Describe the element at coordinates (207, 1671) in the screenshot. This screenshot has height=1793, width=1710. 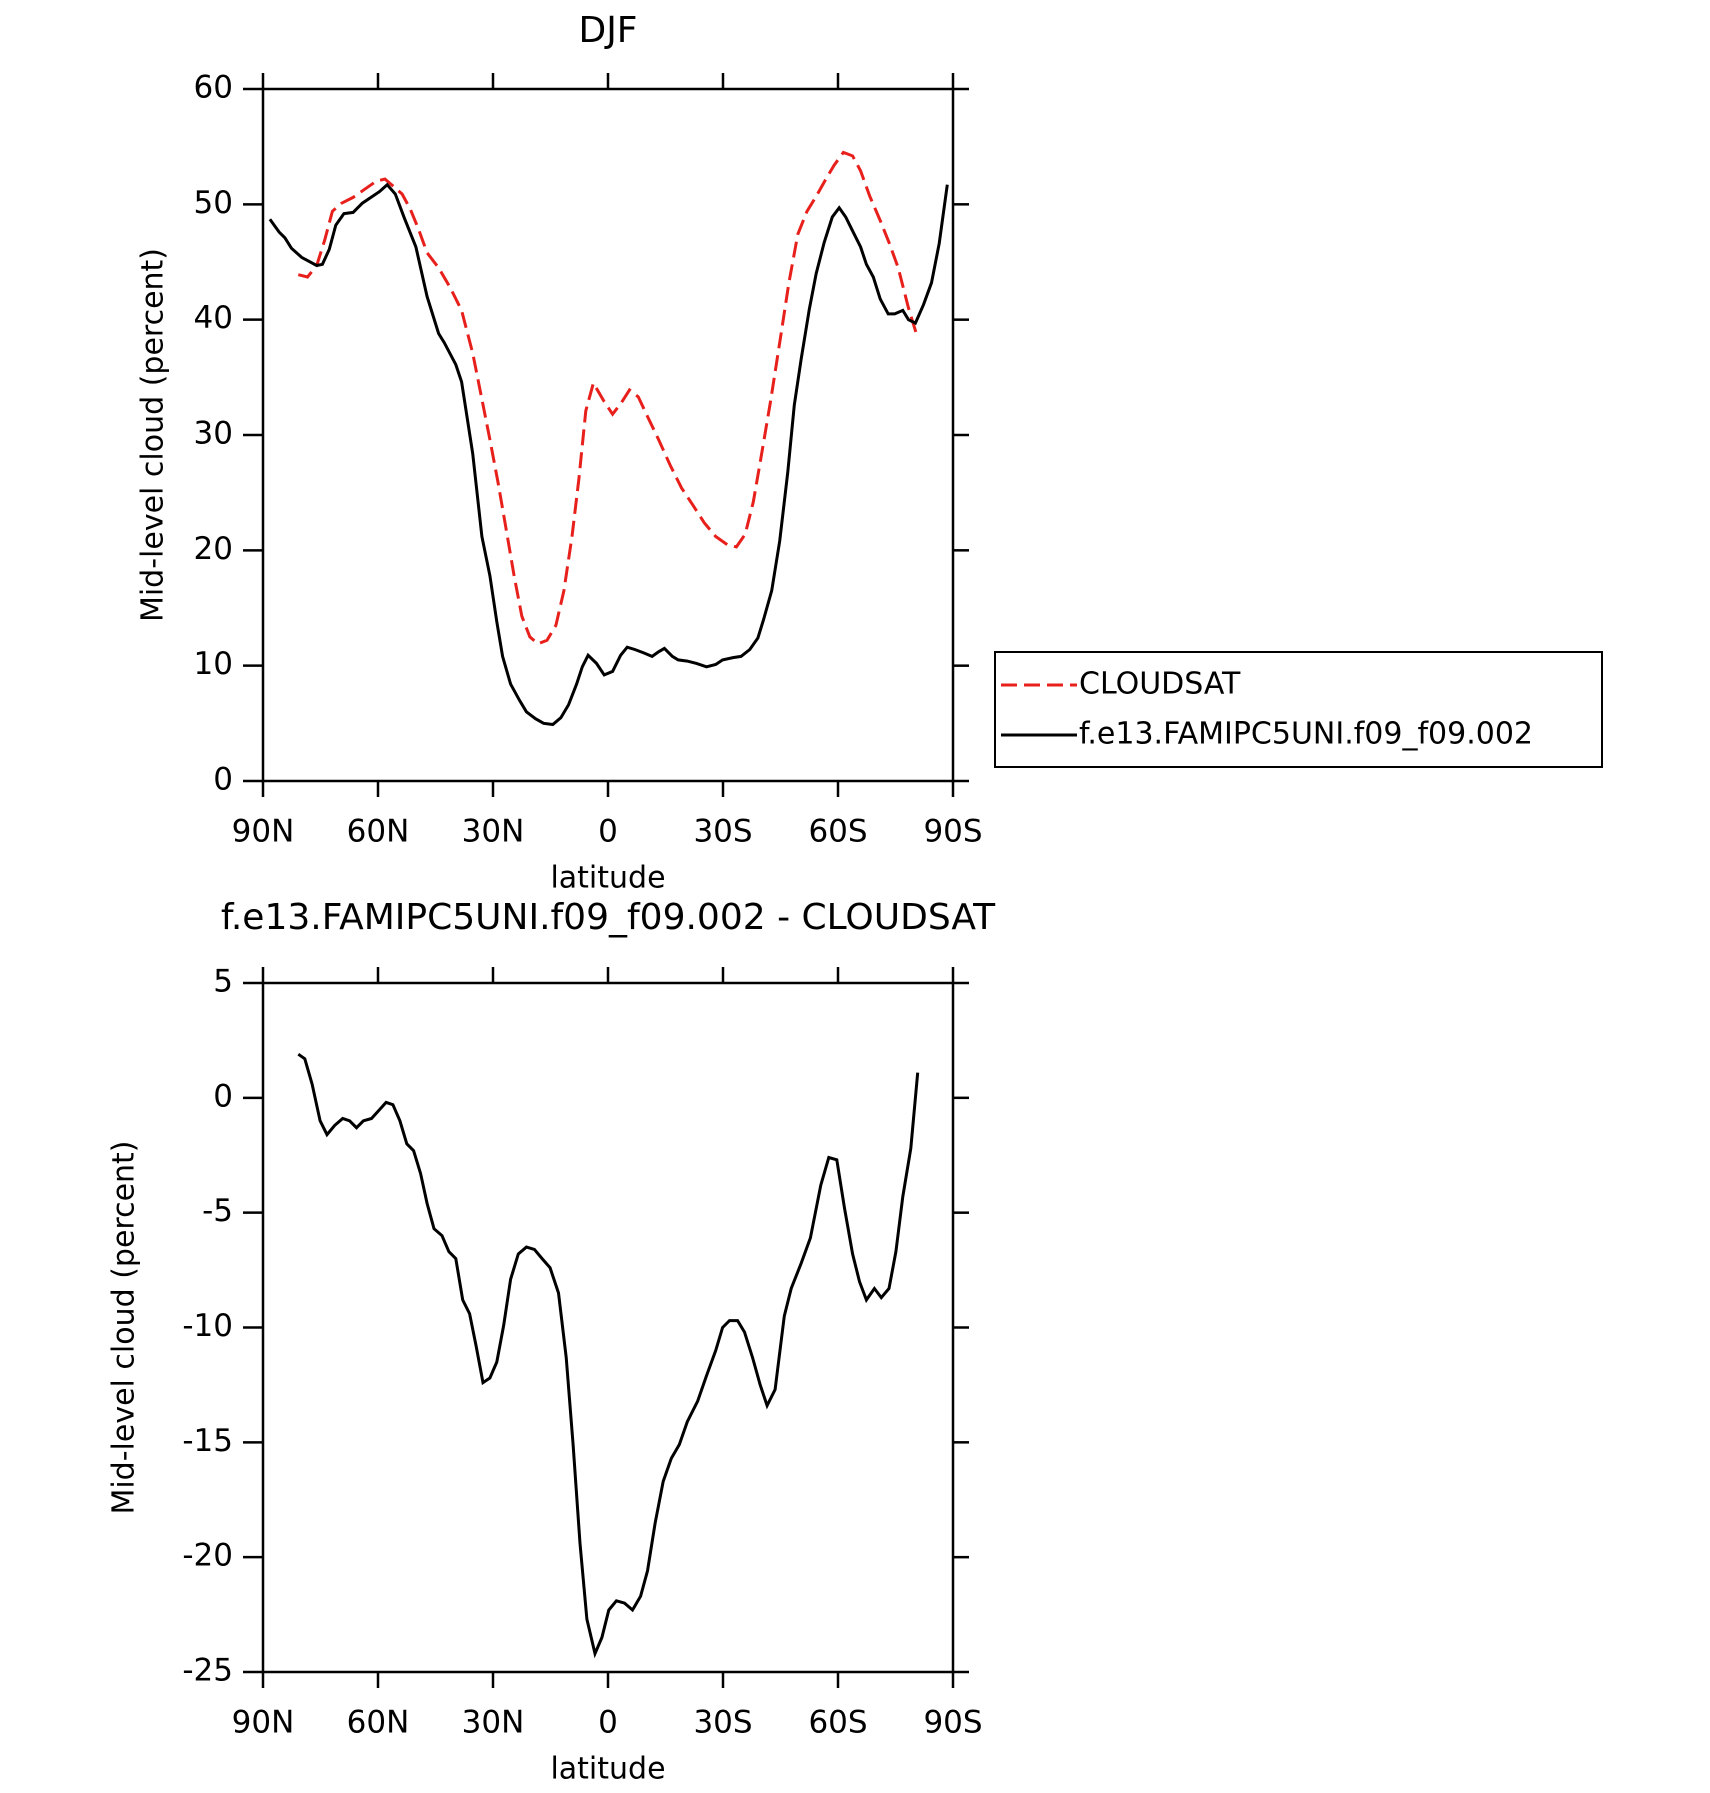
I see `y-tick-label: -25` at that location.